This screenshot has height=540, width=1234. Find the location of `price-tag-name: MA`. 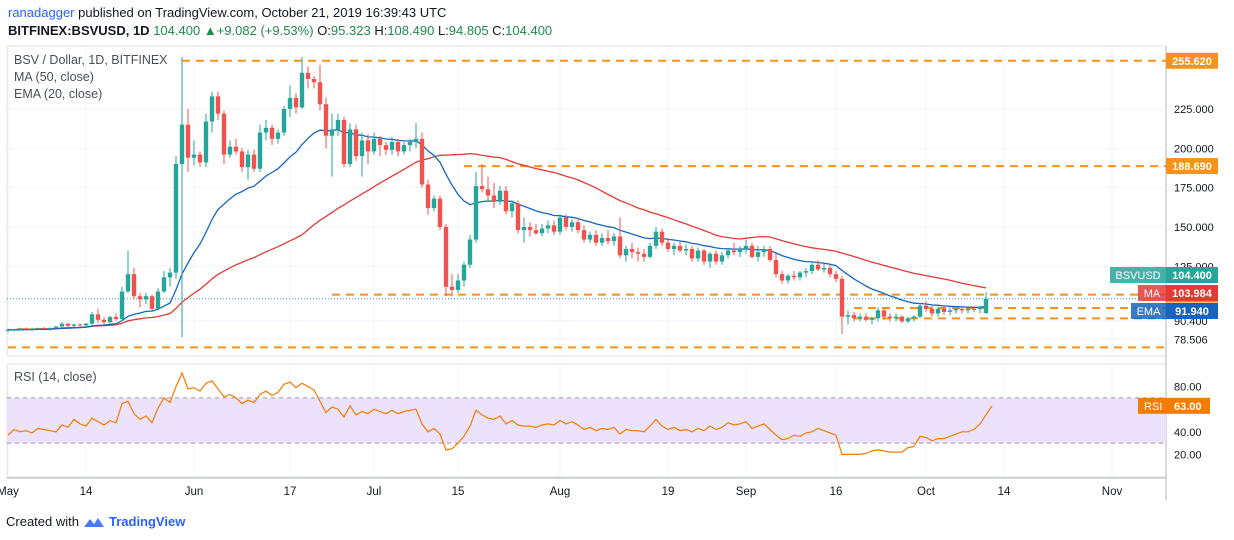

price-tag-name: MA is located at coordinates (1152, 294).